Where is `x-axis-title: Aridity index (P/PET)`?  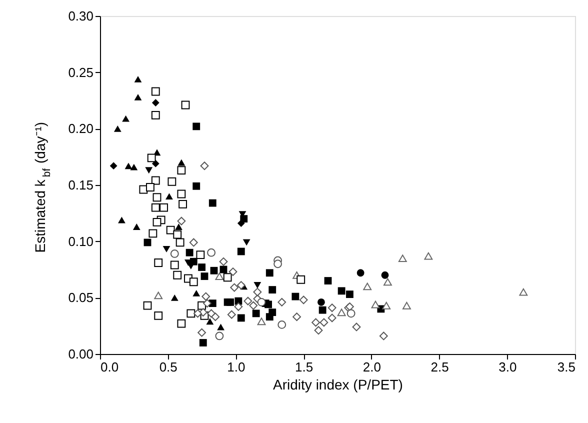 x-axis-title: Aridity index (P/PET) is located at coordinates (338, 384).